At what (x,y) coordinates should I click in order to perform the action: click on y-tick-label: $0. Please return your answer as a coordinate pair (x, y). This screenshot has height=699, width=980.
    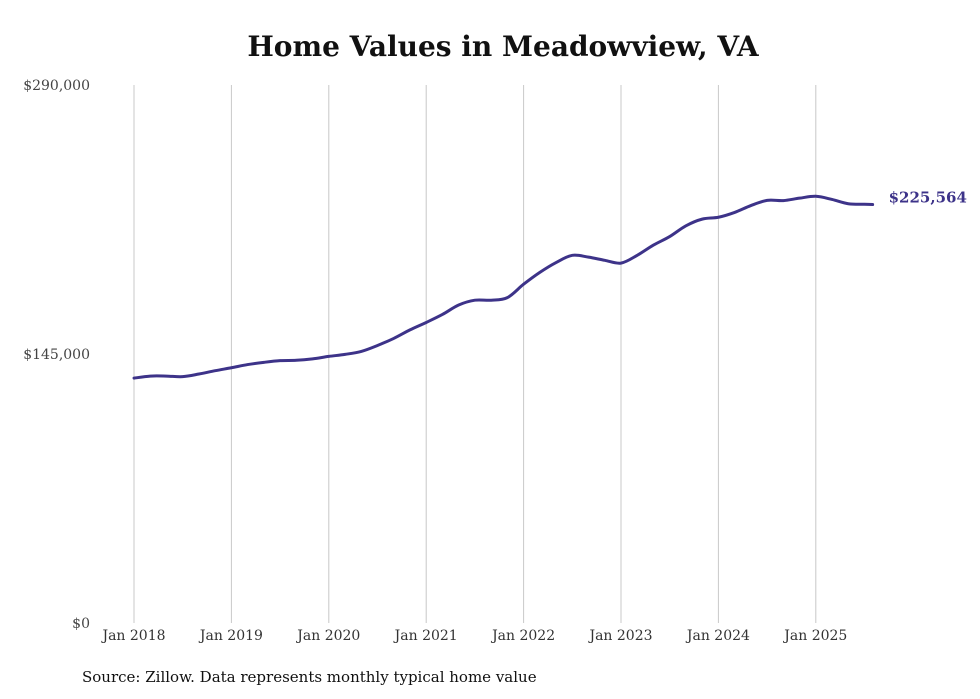
    Looking at the image, I should click on (81, 624).